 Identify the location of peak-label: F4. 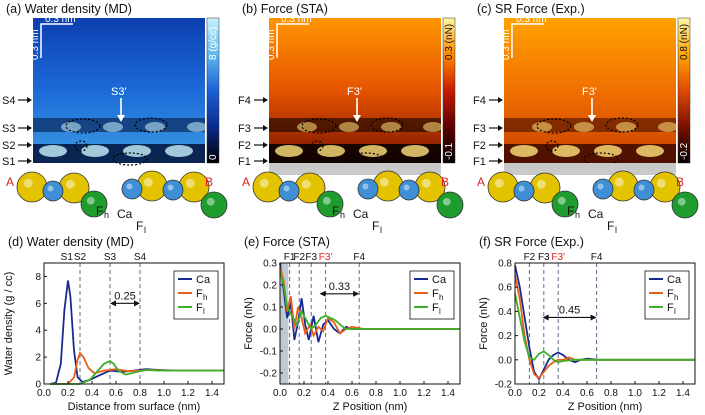
(359, 257).